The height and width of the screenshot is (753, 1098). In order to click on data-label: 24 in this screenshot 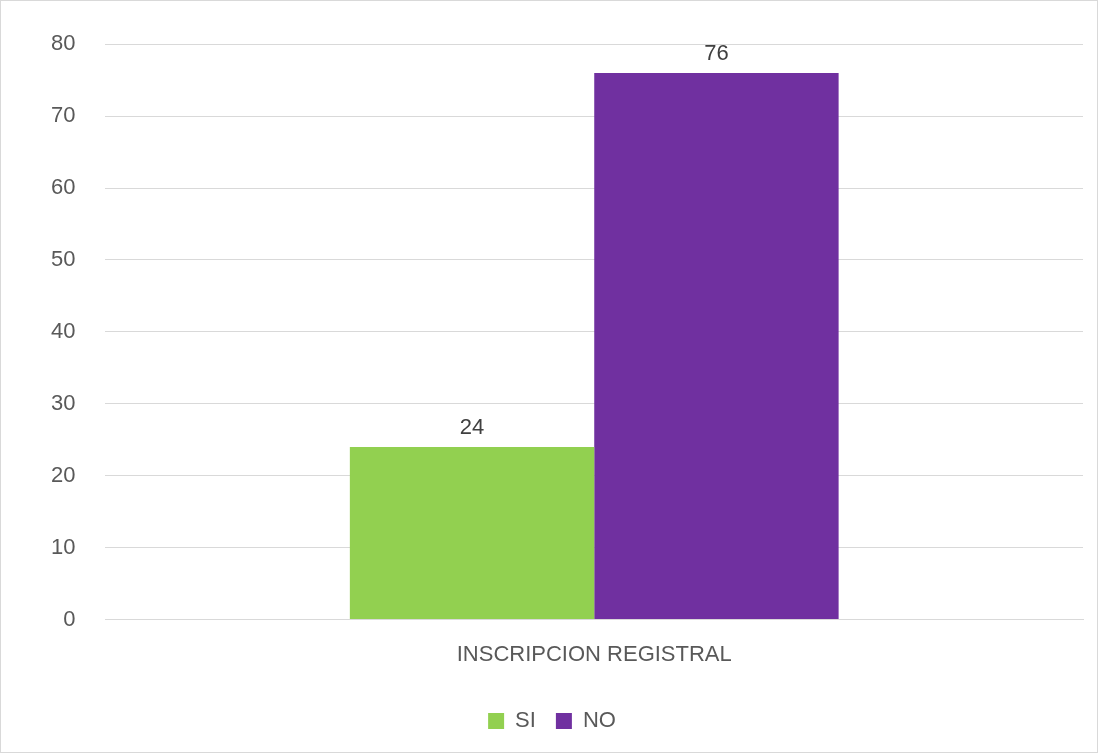, I will do `click(472, 427)`.